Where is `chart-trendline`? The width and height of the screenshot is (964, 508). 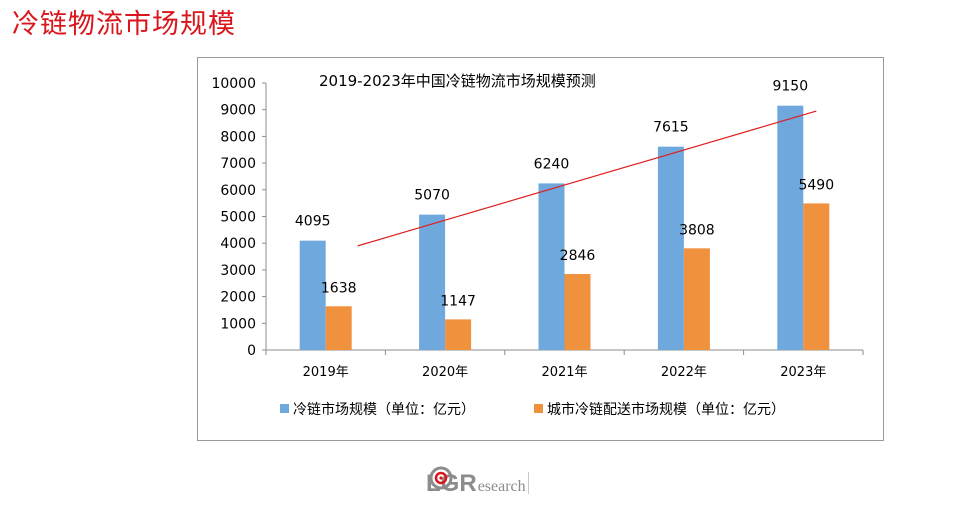 chart-trendline is located at coordinates (587, 178).